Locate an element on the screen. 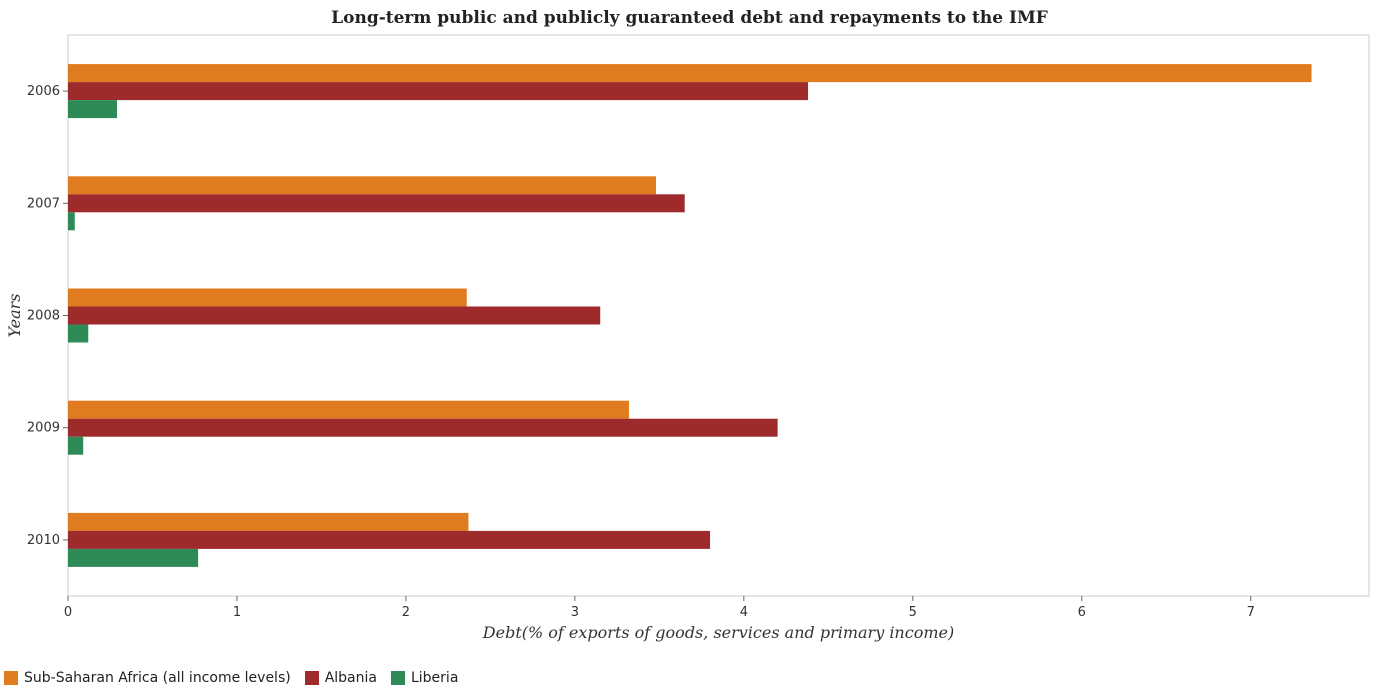  y-tick-label-2009: 2009 is located at coordinates (43, 428).